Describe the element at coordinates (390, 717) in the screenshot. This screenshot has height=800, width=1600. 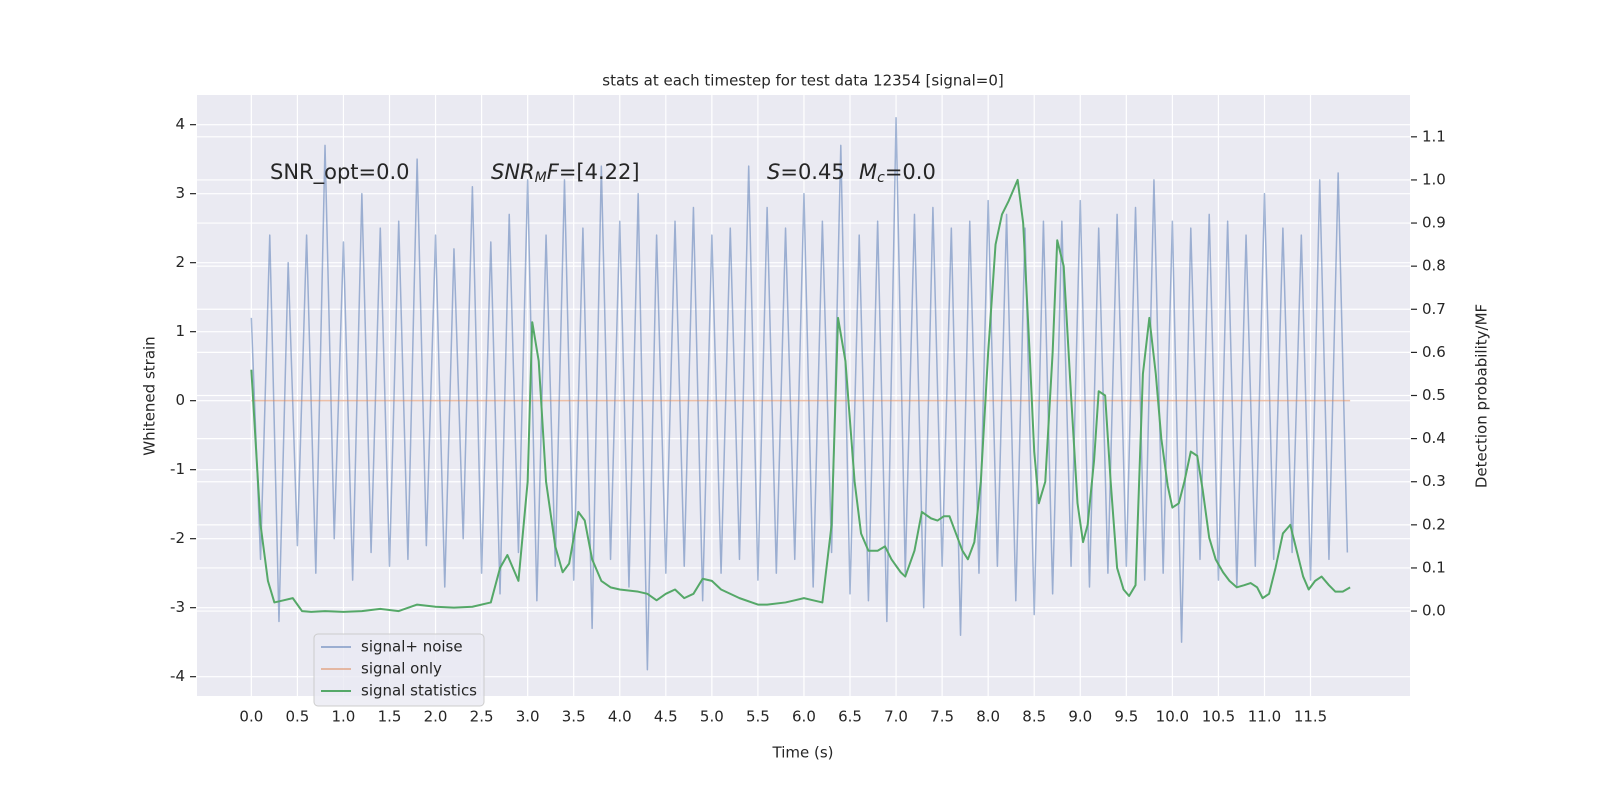
I see `x-tick-label: 1.5` at that location.